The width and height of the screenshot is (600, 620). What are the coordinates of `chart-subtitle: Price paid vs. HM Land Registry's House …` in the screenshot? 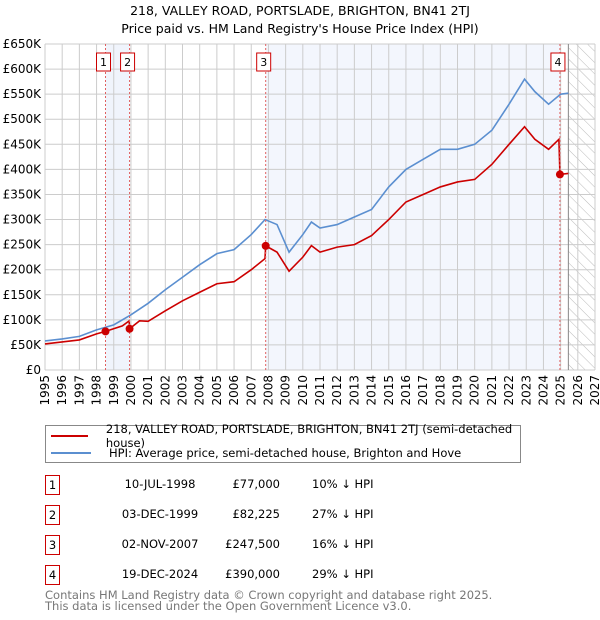 It's located at (300, 28).